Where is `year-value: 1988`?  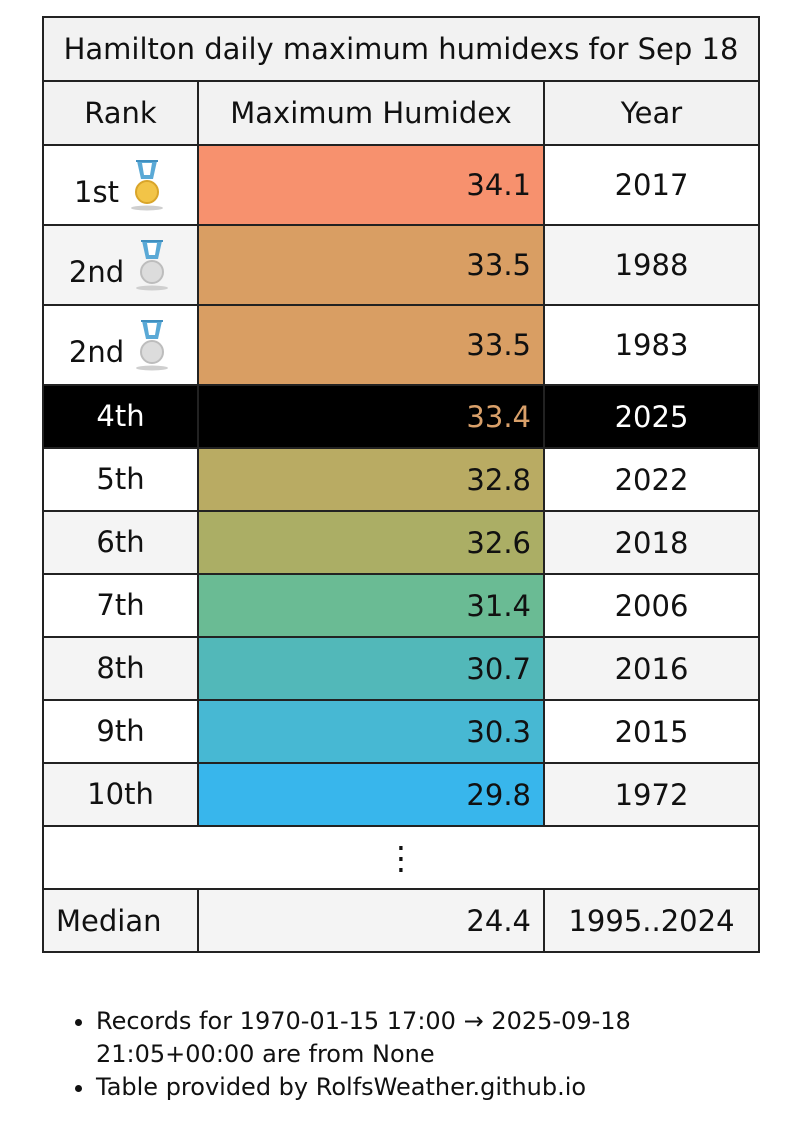 year-value: 1988 is located at coordinates (651, 265).